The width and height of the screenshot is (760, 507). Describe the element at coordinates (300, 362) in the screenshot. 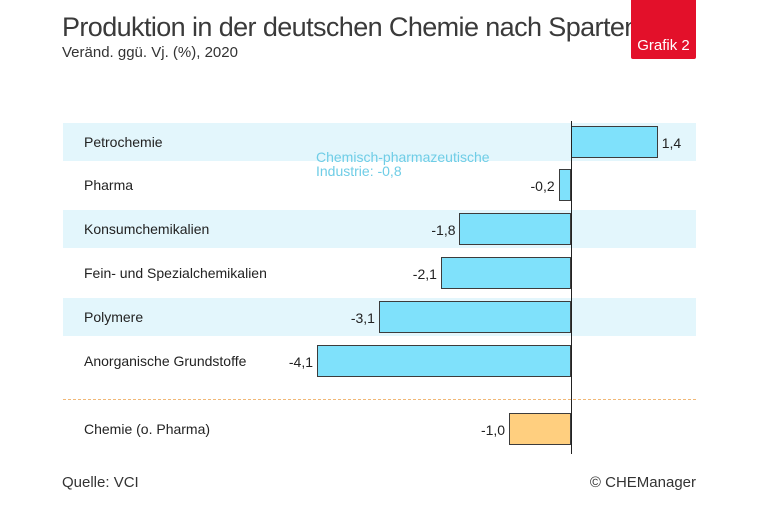

I see `value-label-anorganische-grundstoffe: -4,1` at that location.